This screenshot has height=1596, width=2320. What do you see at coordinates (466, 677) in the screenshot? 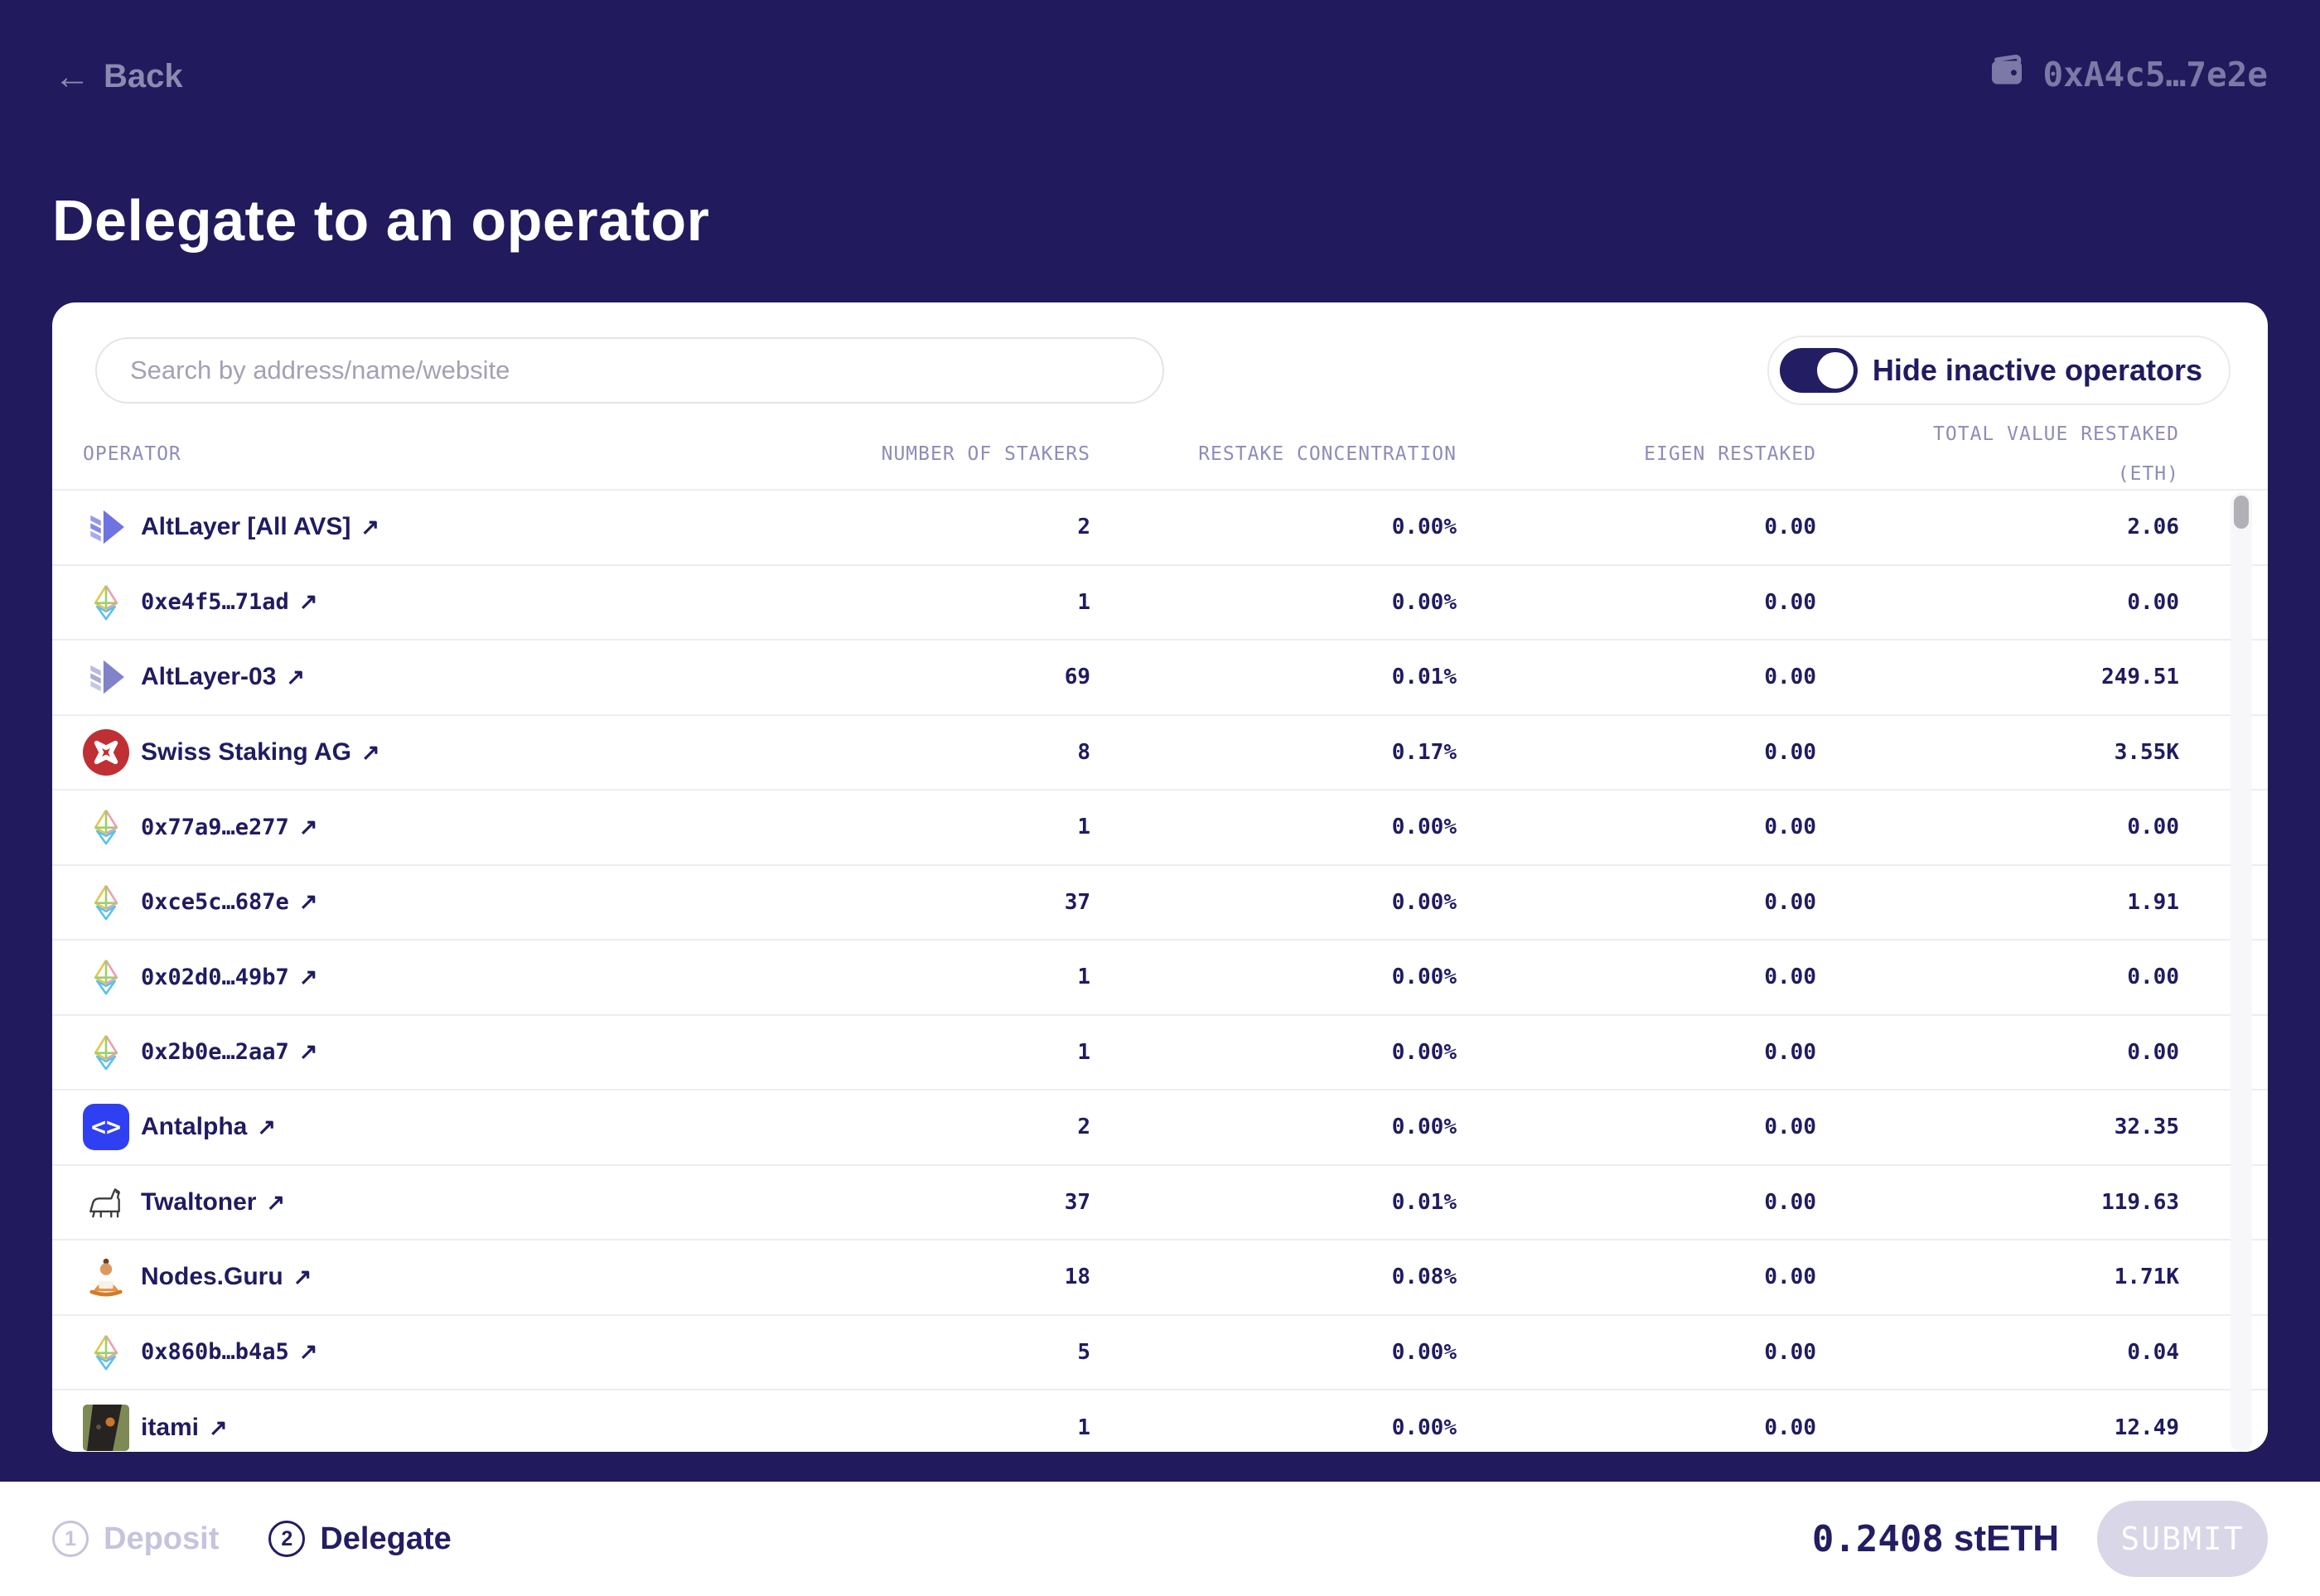
I see `operator-cell: AltLayer-03 ↗` at bounding box center [466, 677].